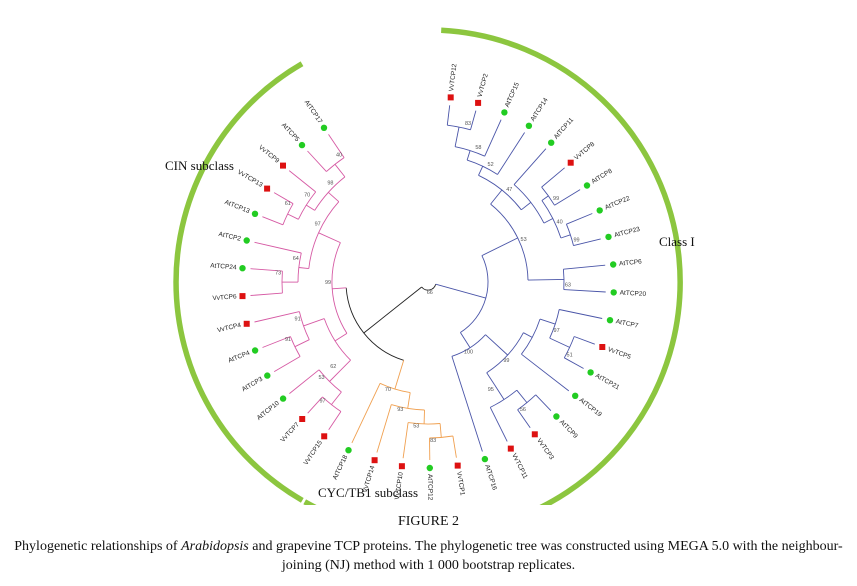  Describe the element at coordinates (250, 179) in the screenshot. I see `leaf-label-vvtcp13: VvTCP13` at that location.